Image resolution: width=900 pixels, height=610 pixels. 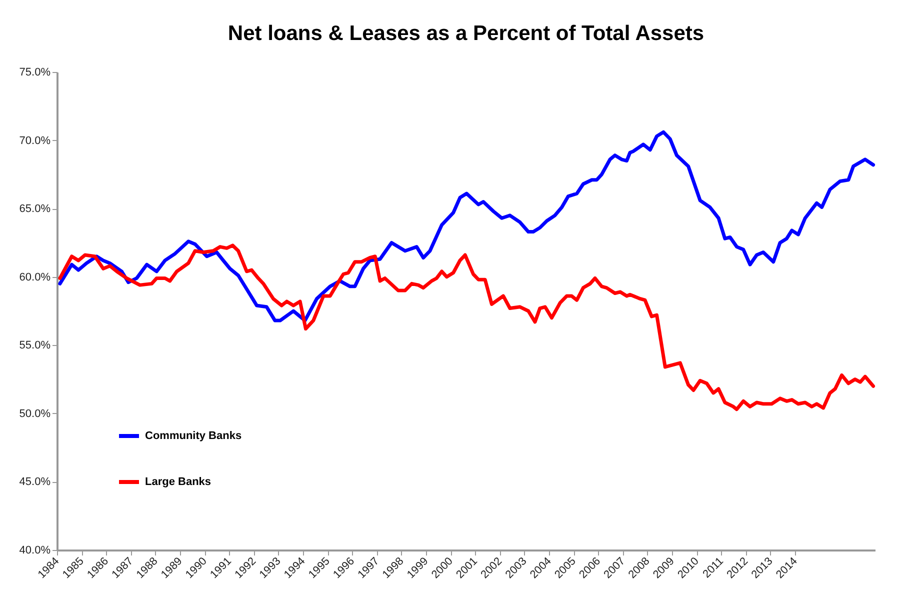 What do you see at coordinates (35, 209) in the screenshot?
I see `y-tick-label: 65.0%` at bounding box center [35, 209].